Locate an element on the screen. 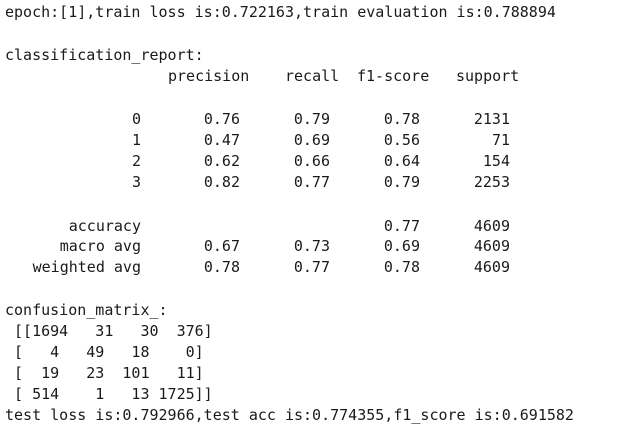 Image resolution: width=622 pixels, height=435 pixels. confusion-title: confusion_matrix_: is located at coordinates (86, 310).